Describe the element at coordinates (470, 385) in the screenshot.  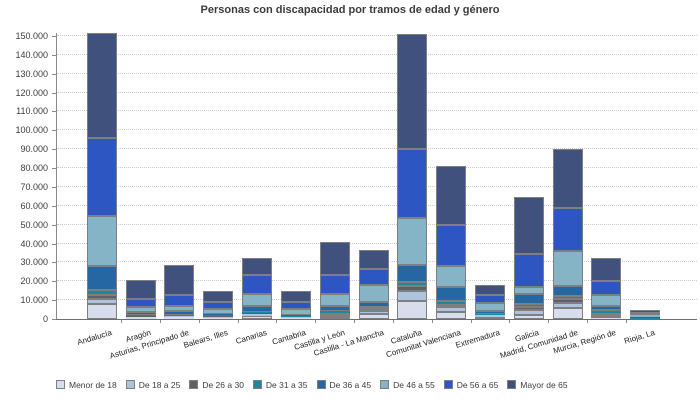
I see `legend-item: De 56 a 65` at that location.